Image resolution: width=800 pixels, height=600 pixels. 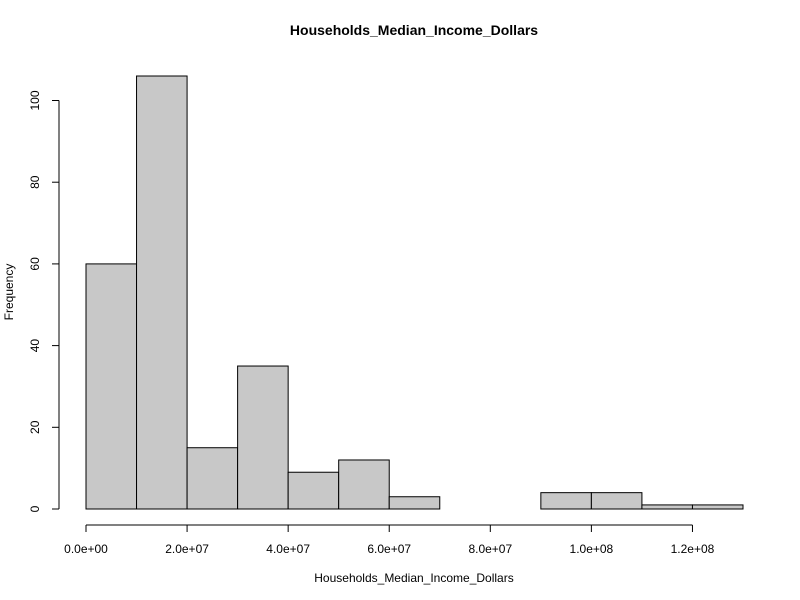 I want to click on x-tick-label: 2.0e+07, so click(x=187, y=549).